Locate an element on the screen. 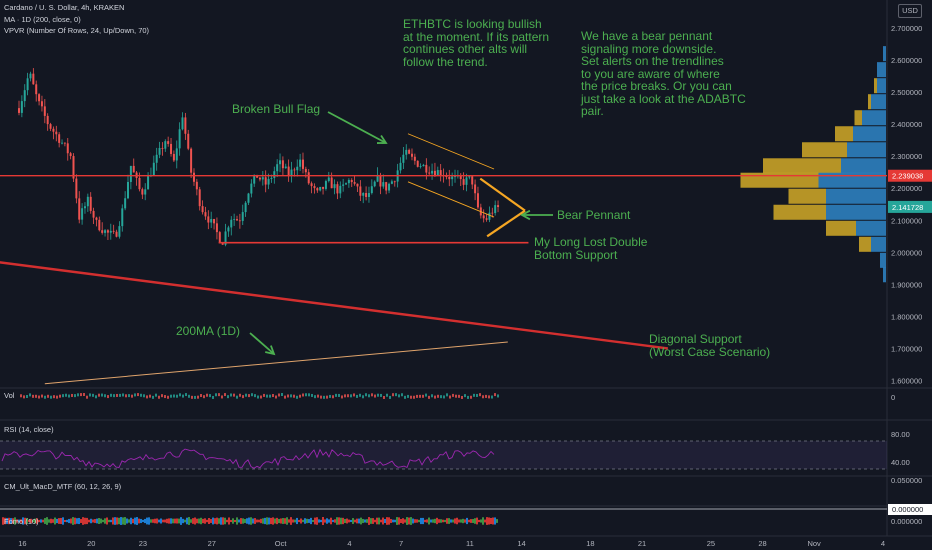 The width and height of the screenshot is (932, 550). vol-pane-label: Vol is located at coordinates (9, 395).